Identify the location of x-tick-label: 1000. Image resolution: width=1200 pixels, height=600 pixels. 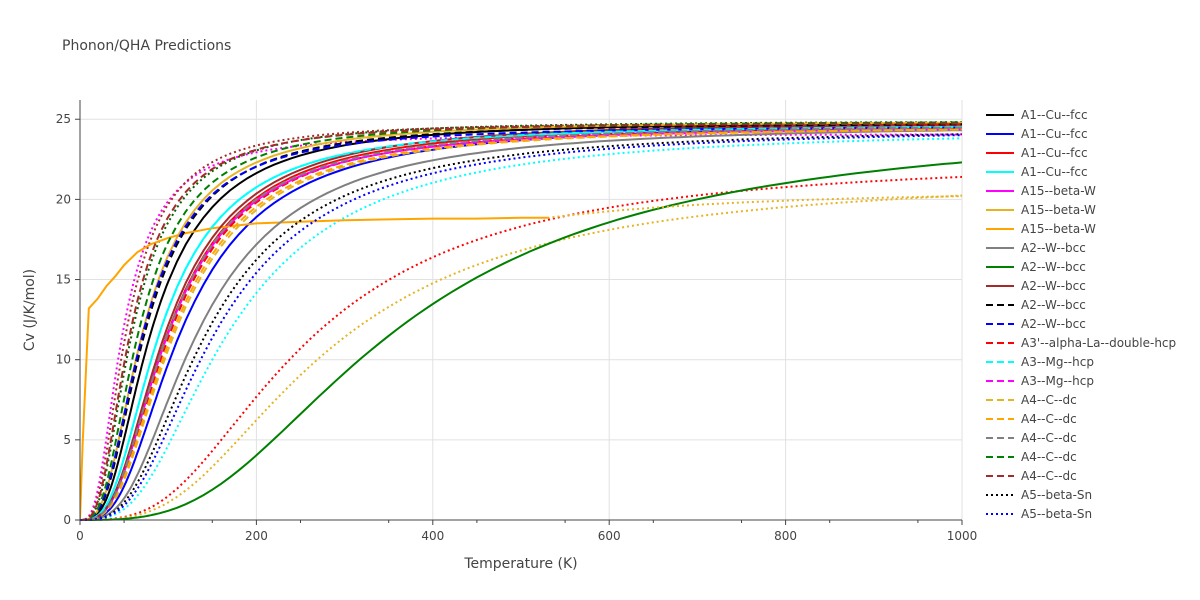
(962, 536).